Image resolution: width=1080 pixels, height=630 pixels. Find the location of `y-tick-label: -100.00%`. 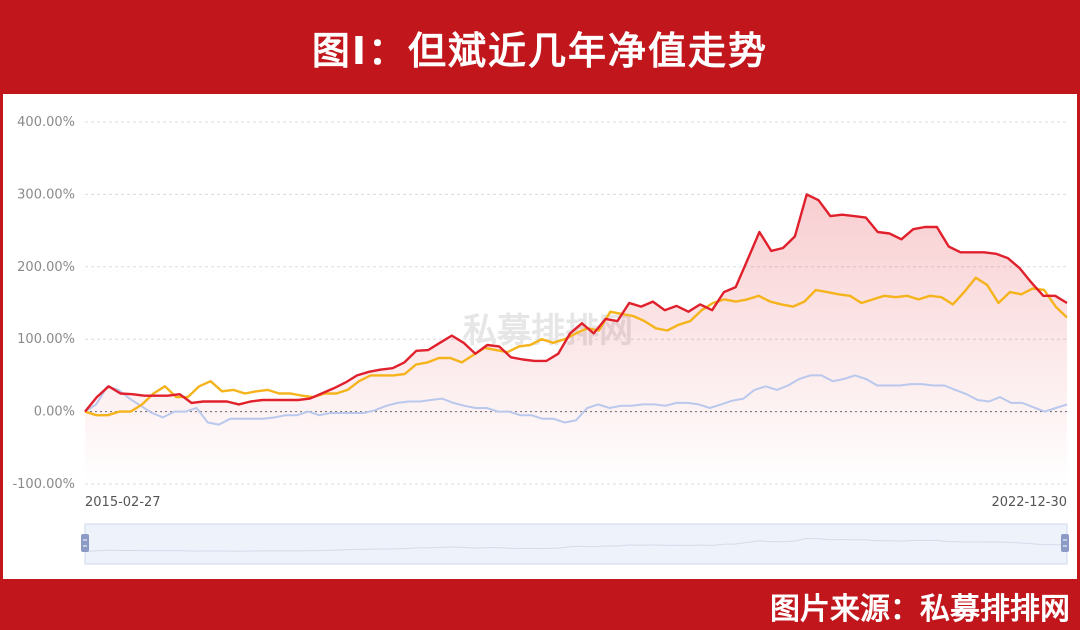

y-tick-label: -100.00% is located at coordinates (43, 484).